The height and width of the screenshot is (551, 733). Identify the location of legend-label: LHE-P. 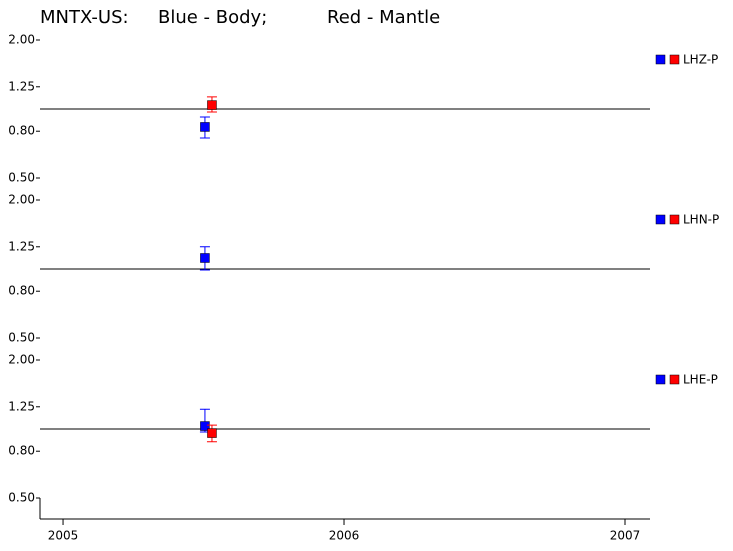
(700, 380).